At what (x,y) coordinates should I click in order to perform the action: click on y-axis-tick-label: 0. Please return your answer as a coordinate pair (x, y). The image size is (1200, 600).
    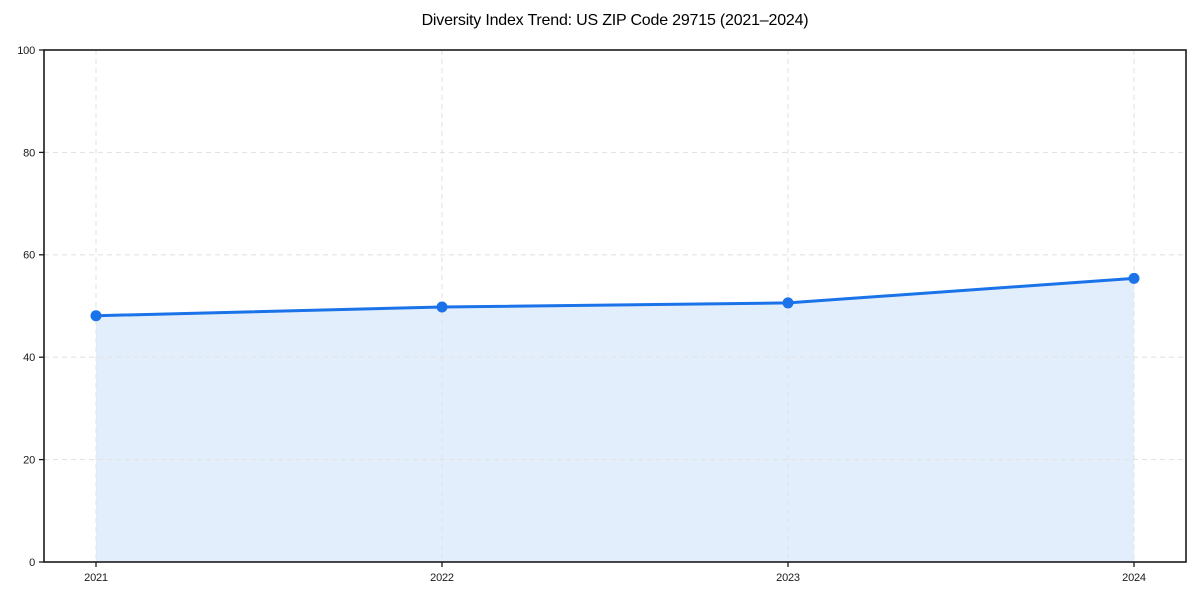
    Looking at the image, I should click on (32, 563).